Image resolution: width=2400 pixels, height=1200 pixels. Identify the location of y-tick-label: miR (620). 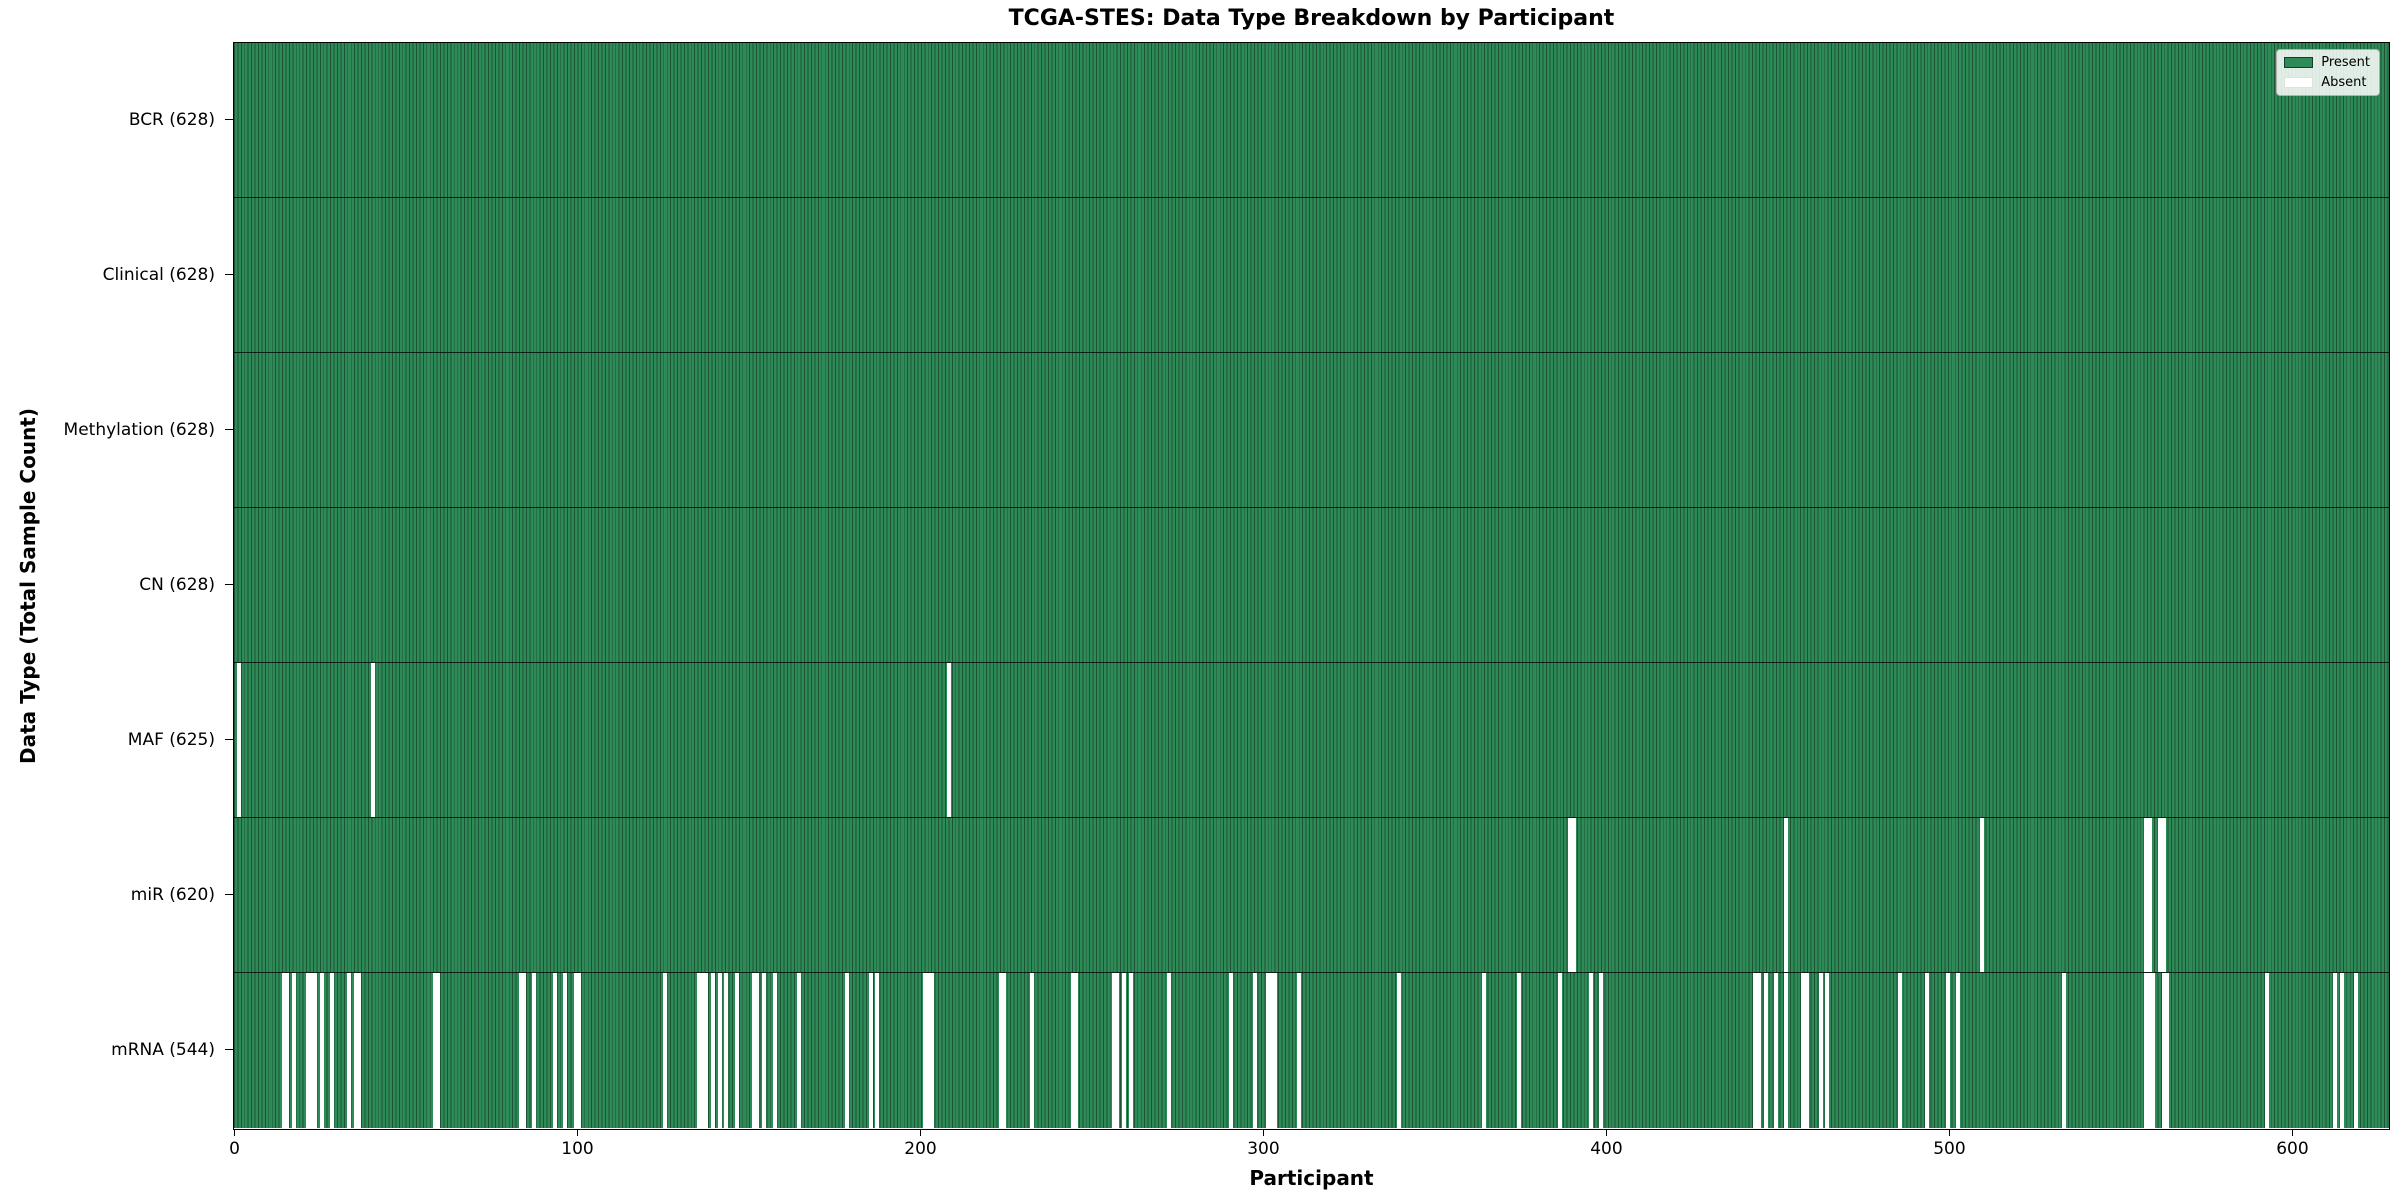
(172, 894).